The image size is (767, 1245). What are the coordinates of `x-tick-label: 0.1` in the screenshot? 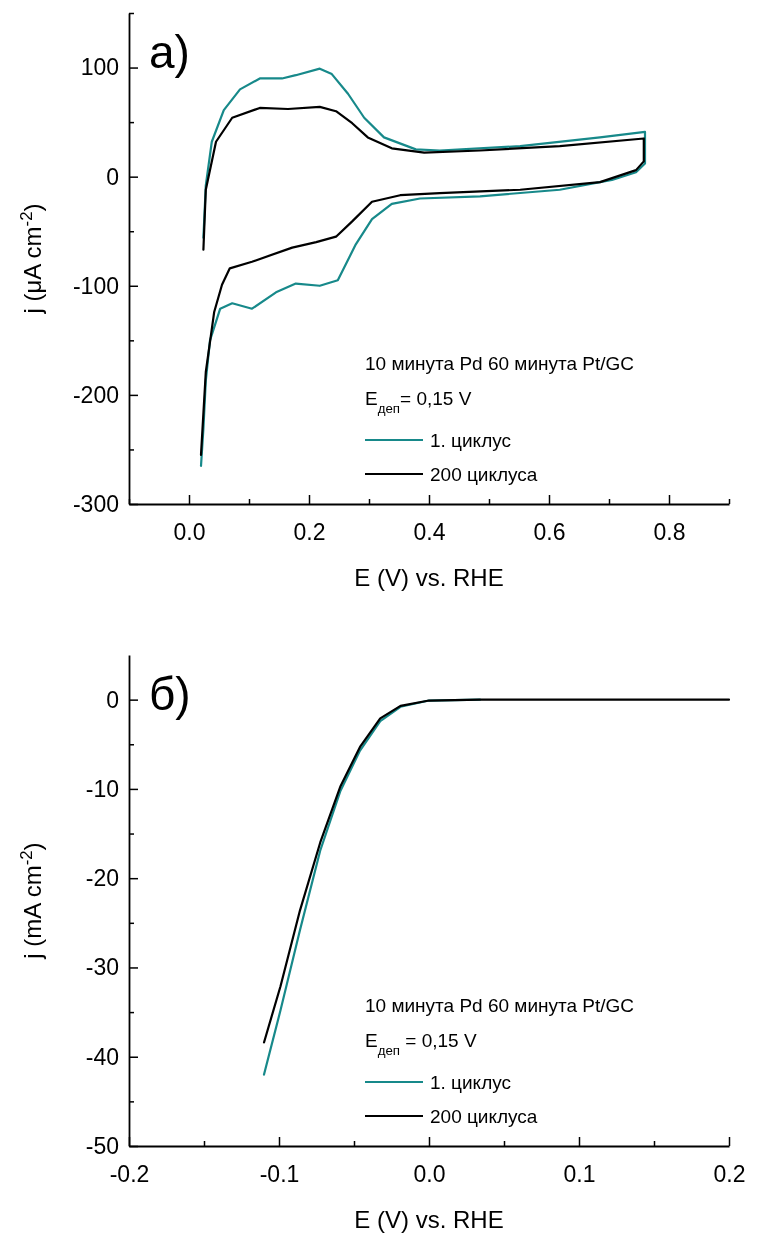 It's located at (579, 1174).